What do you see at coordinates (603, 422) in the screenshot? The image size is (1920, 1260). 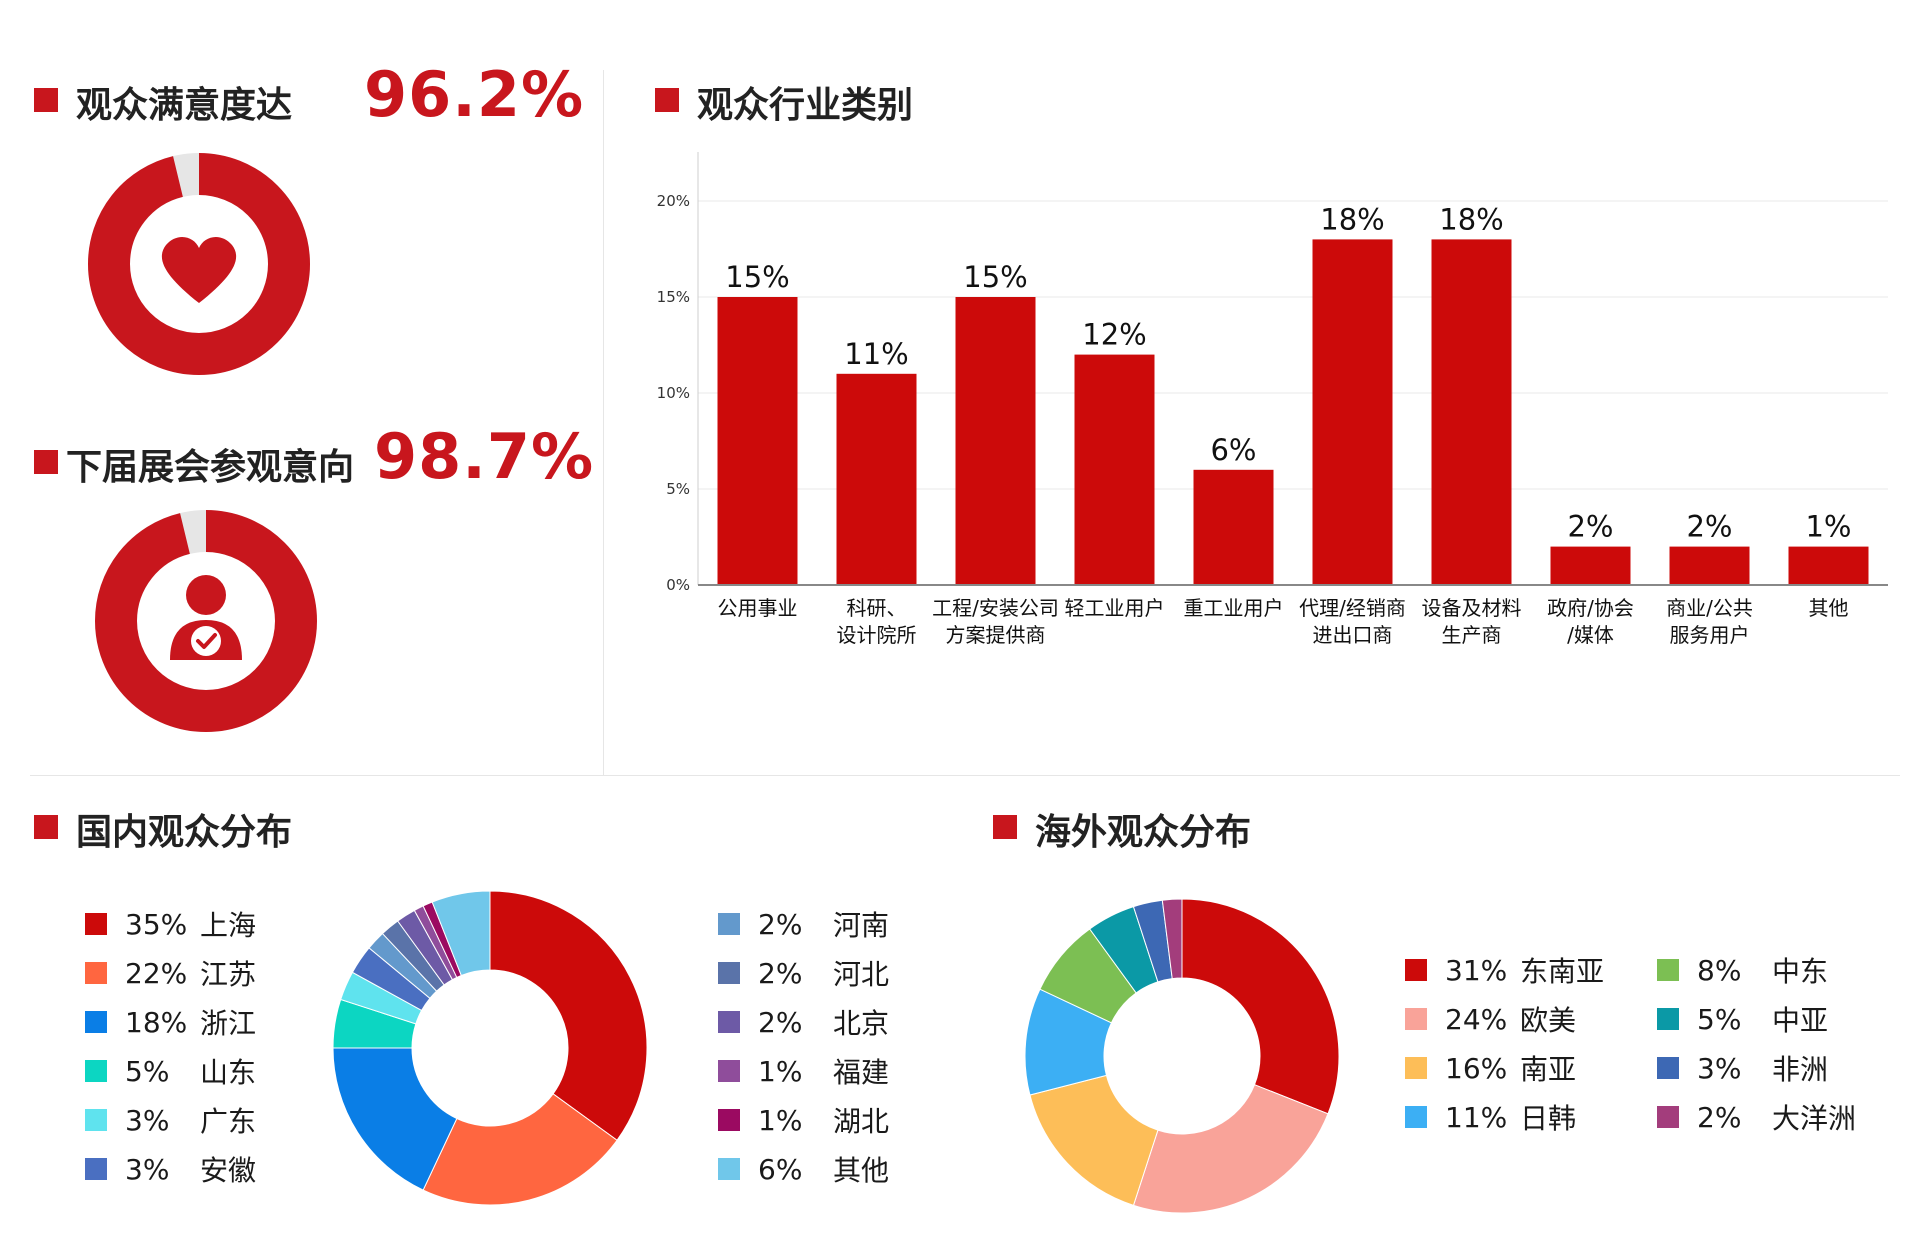 I see `vertical-divider` at bounding box center [603, 422].